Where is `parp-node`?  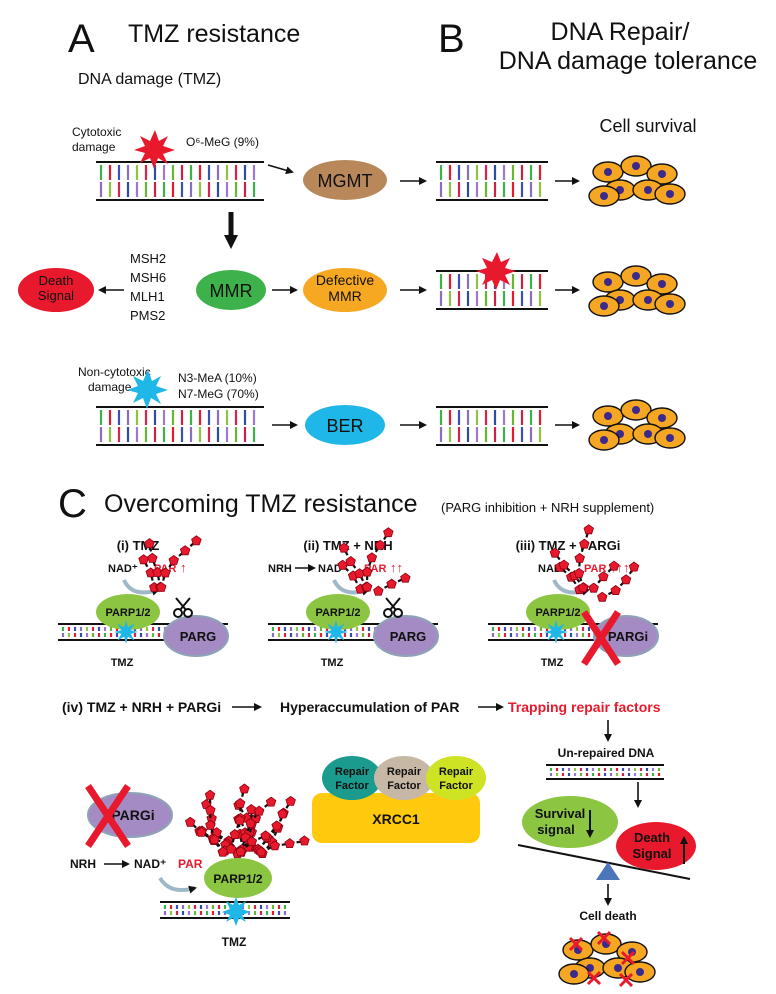
parp-node is located at coordinates (338, 612).